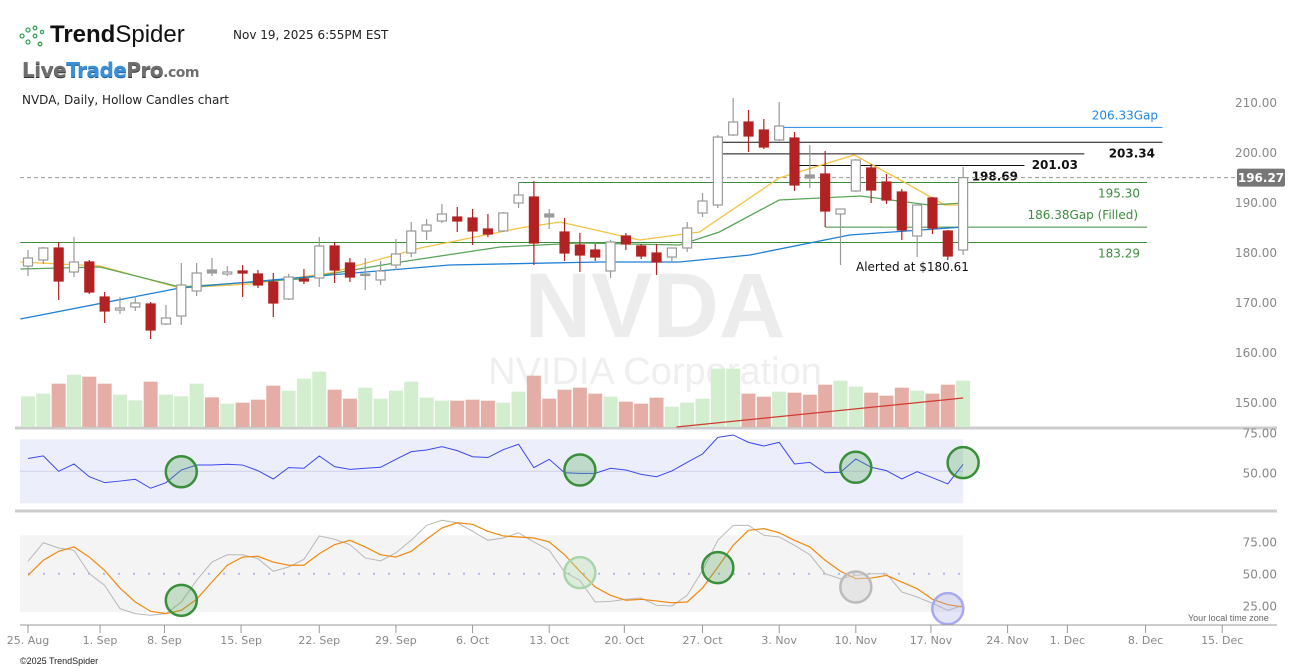  Describe the element at coordinates (181, 73) in the screenshot. I see `logo-com: .com` at that location.